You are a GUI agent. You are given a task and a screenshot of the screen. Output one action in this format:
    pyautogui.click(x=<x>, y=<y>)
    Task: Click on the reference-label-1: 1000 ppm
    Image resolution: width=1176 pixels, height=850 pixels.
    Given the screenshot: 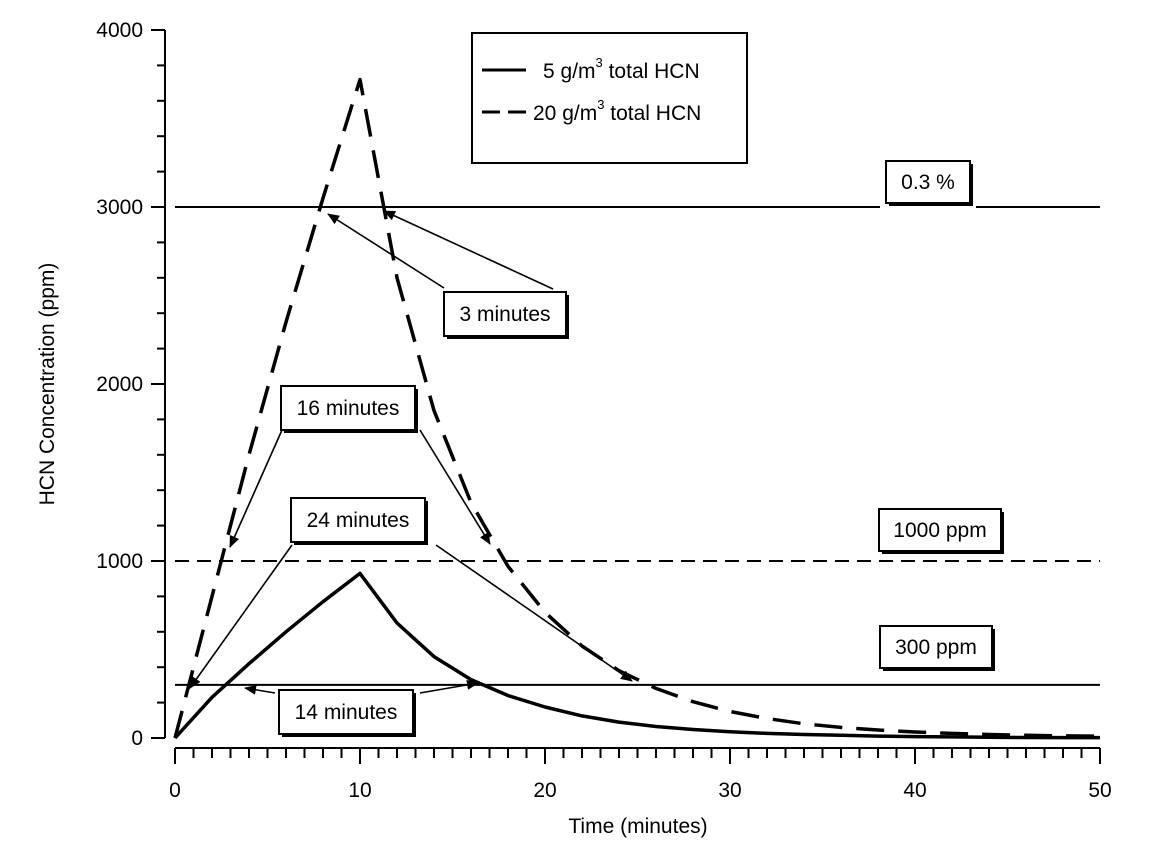 What is the action you would take?
    pyautogui.click(x=940, y=530)
    